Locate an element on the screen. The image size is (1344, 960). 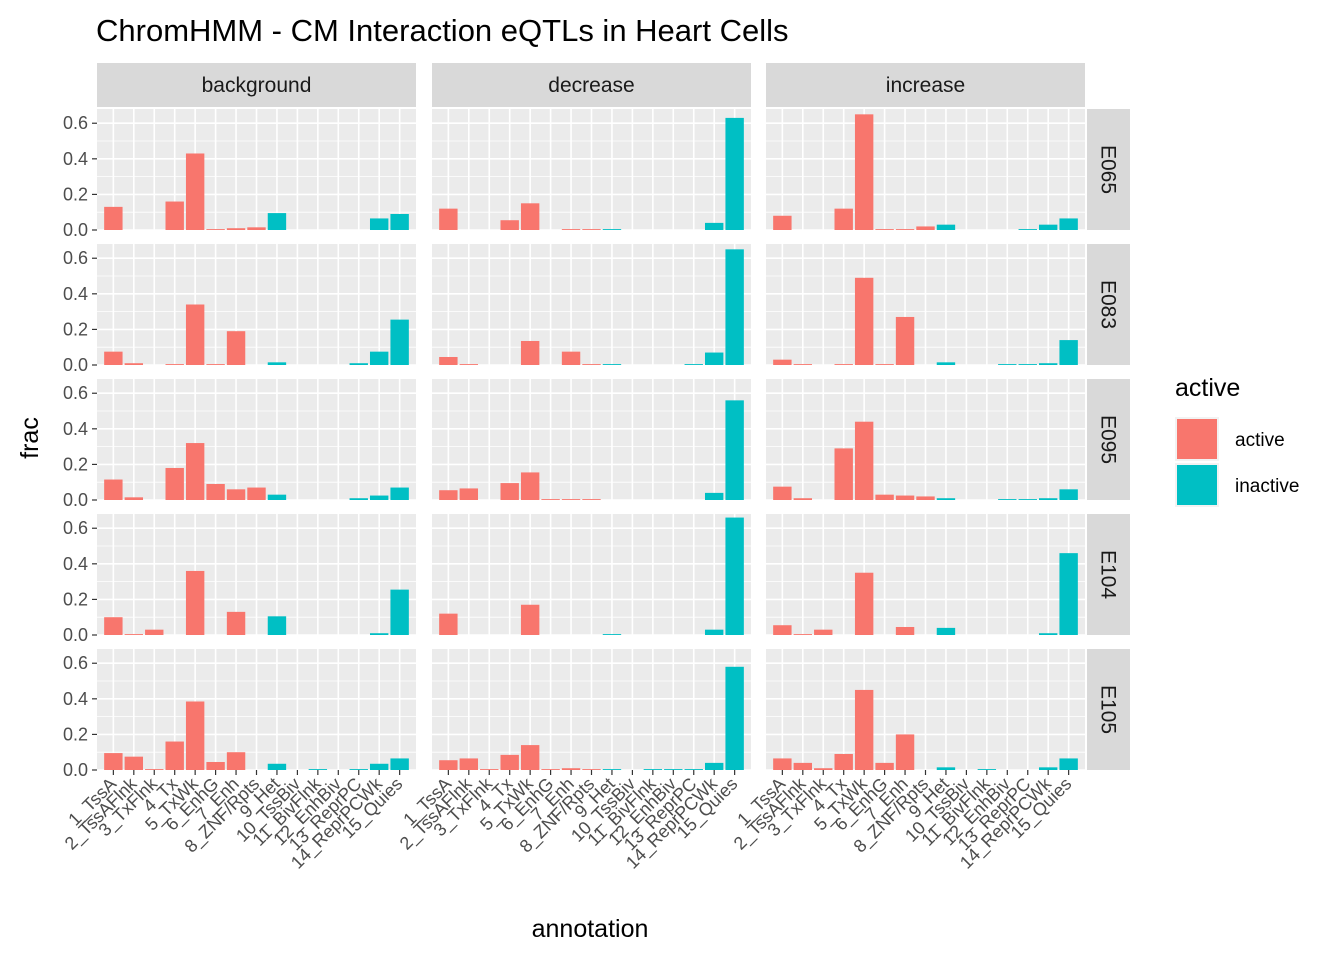
facet-strip-label: E104 is located at coordinates (1108, 574).